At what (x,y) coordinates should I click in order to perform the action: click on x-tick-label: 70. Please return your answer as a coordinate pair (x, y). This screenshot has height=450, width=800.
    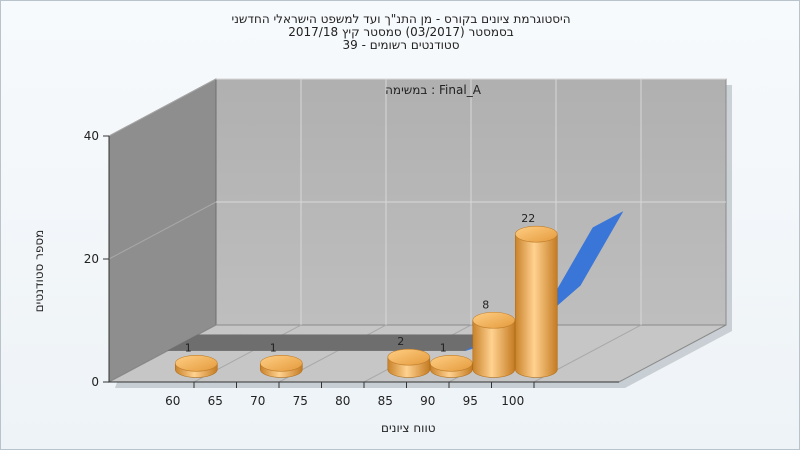
    Looking at the image, I should click on (257, 401).